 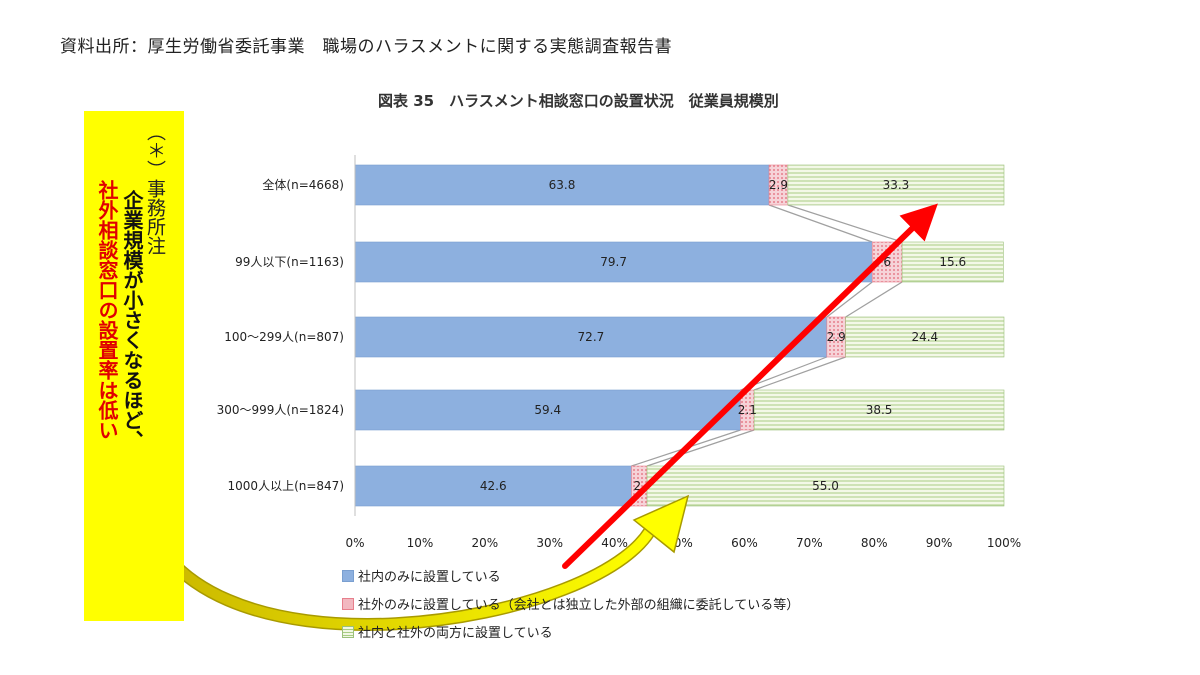 What do you see at coordinates (289, 262) in the screenshot?
I see `category-label-1: 99人以下(n=1163)` at bounding box center [289, 262].